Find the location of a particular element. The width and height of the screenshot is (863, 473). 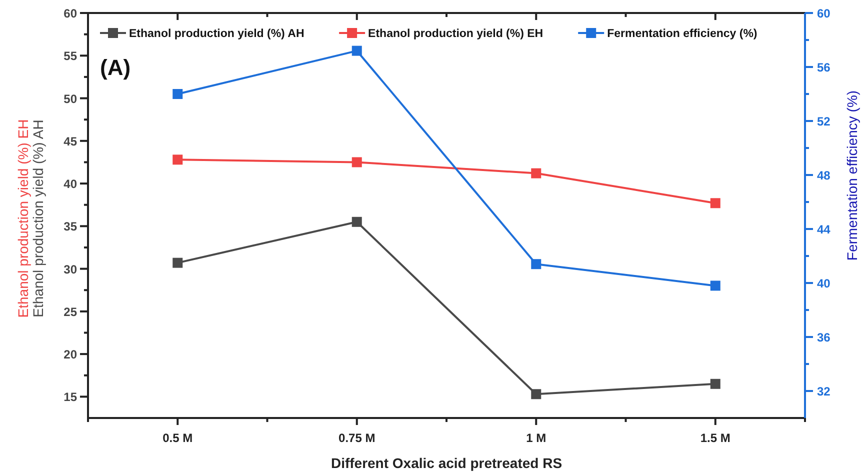

x-tick-label: 1.5 M is located at coordinates (715, 438).